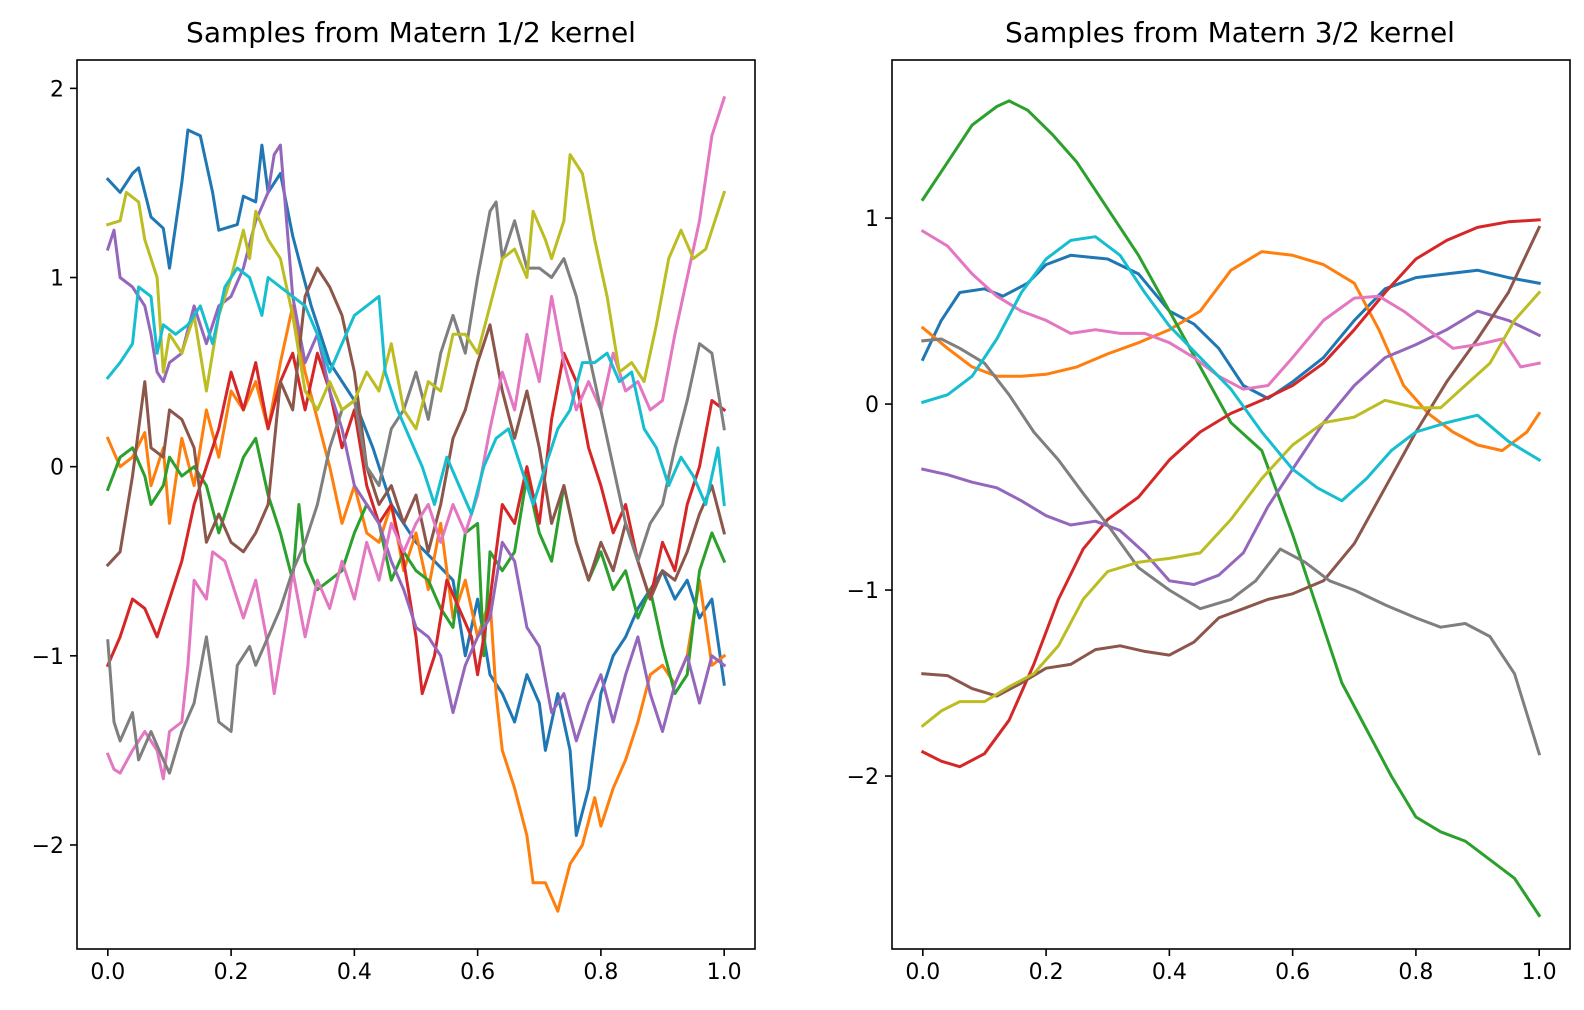  I want to click on y-tick-label: 2, so click(57, 89).